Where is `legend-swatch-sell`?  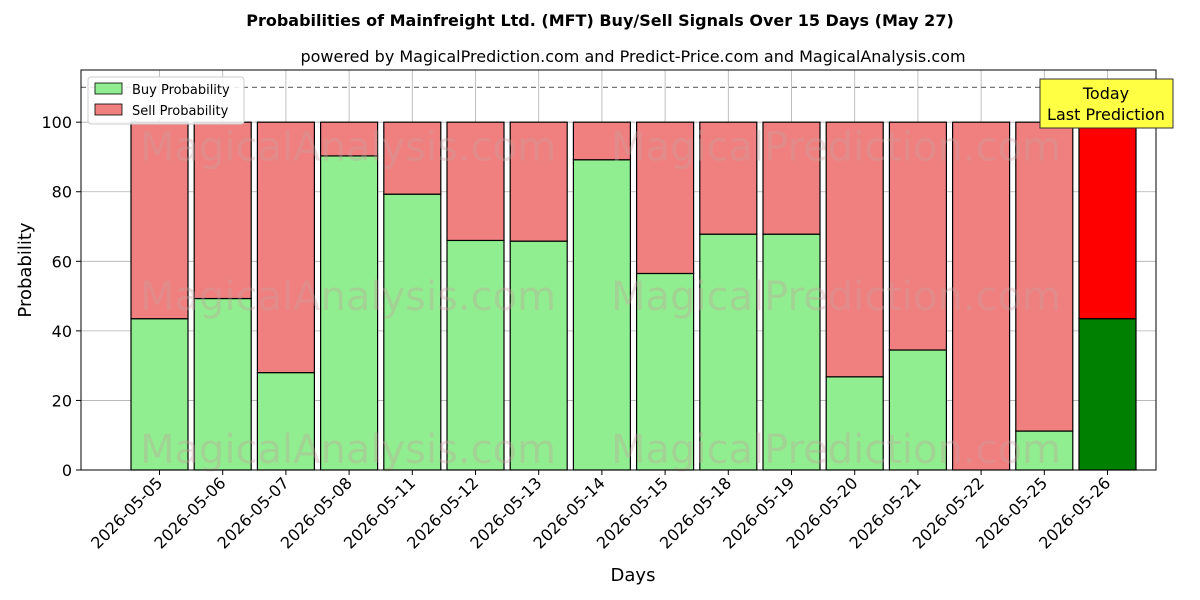
legend-swatch-sell is located at coordinates (108, 109).